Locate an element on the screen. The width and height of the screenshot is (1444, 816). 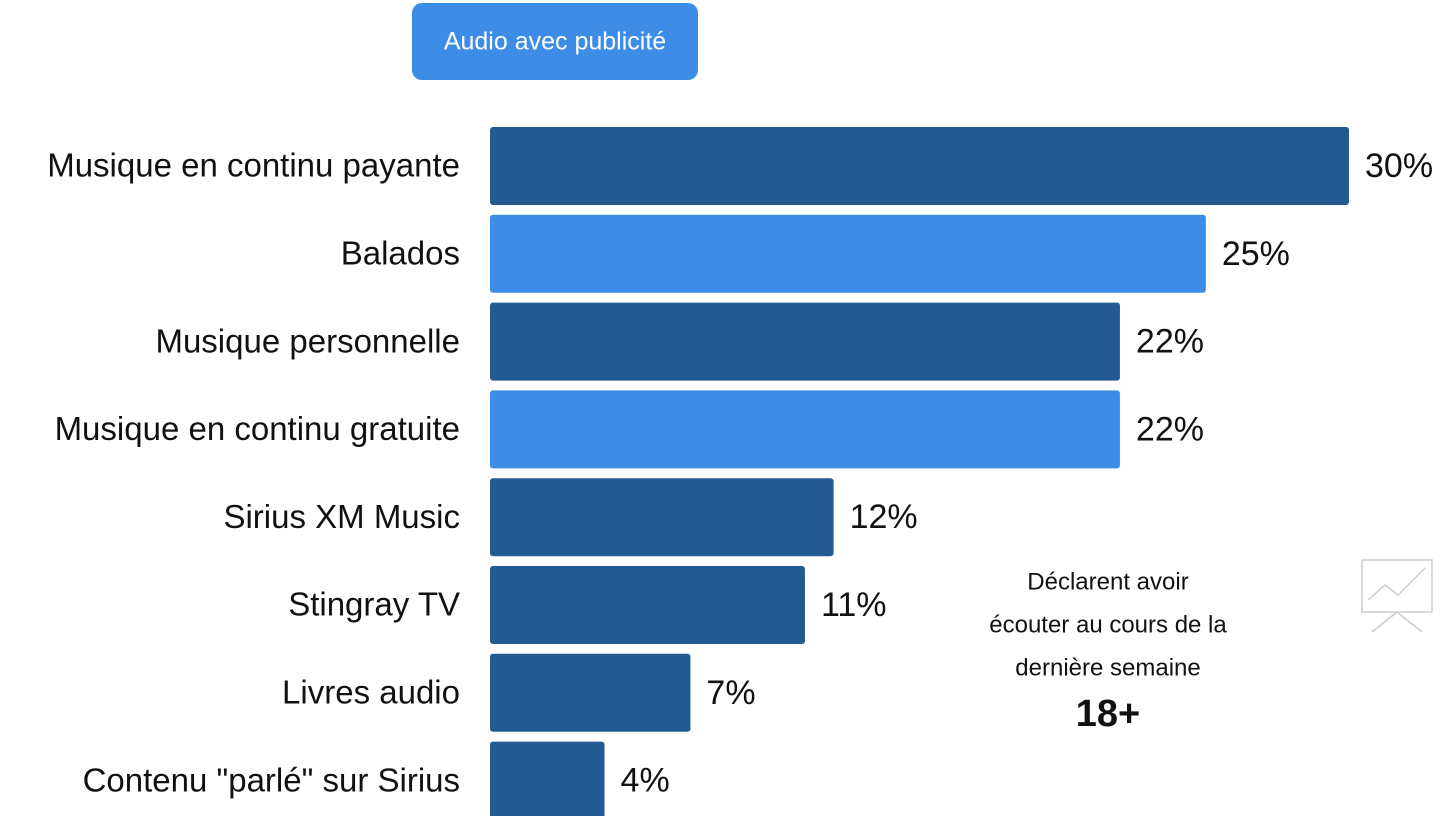
legend-button is located at coordinates (555, 41).